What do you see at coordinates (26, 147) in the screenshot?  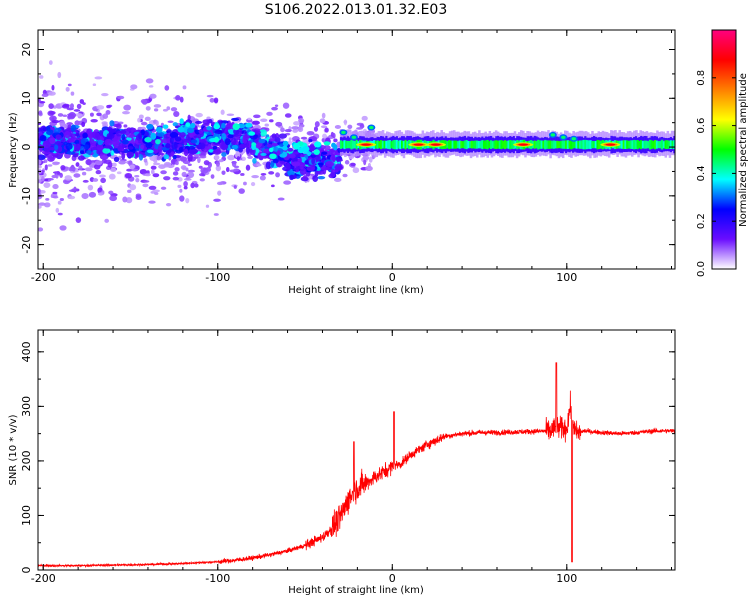 I see `spectrogram-ytick-label: 0` at bounding box center [26, 147].